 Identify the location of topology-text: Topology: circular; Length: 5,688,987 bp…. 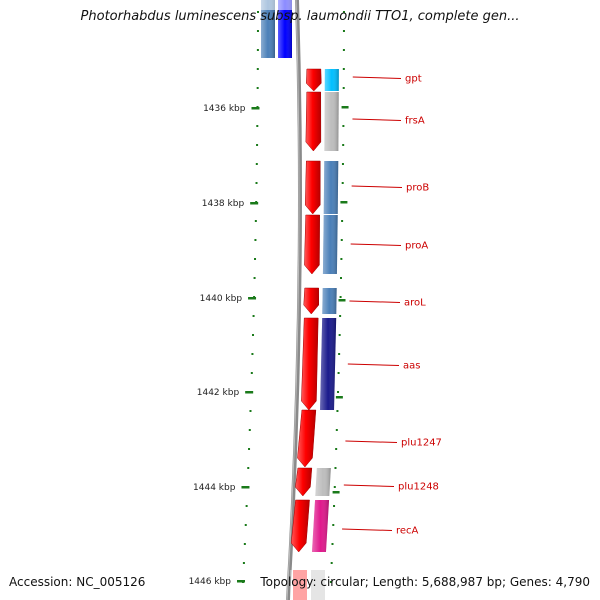
(425, 582).